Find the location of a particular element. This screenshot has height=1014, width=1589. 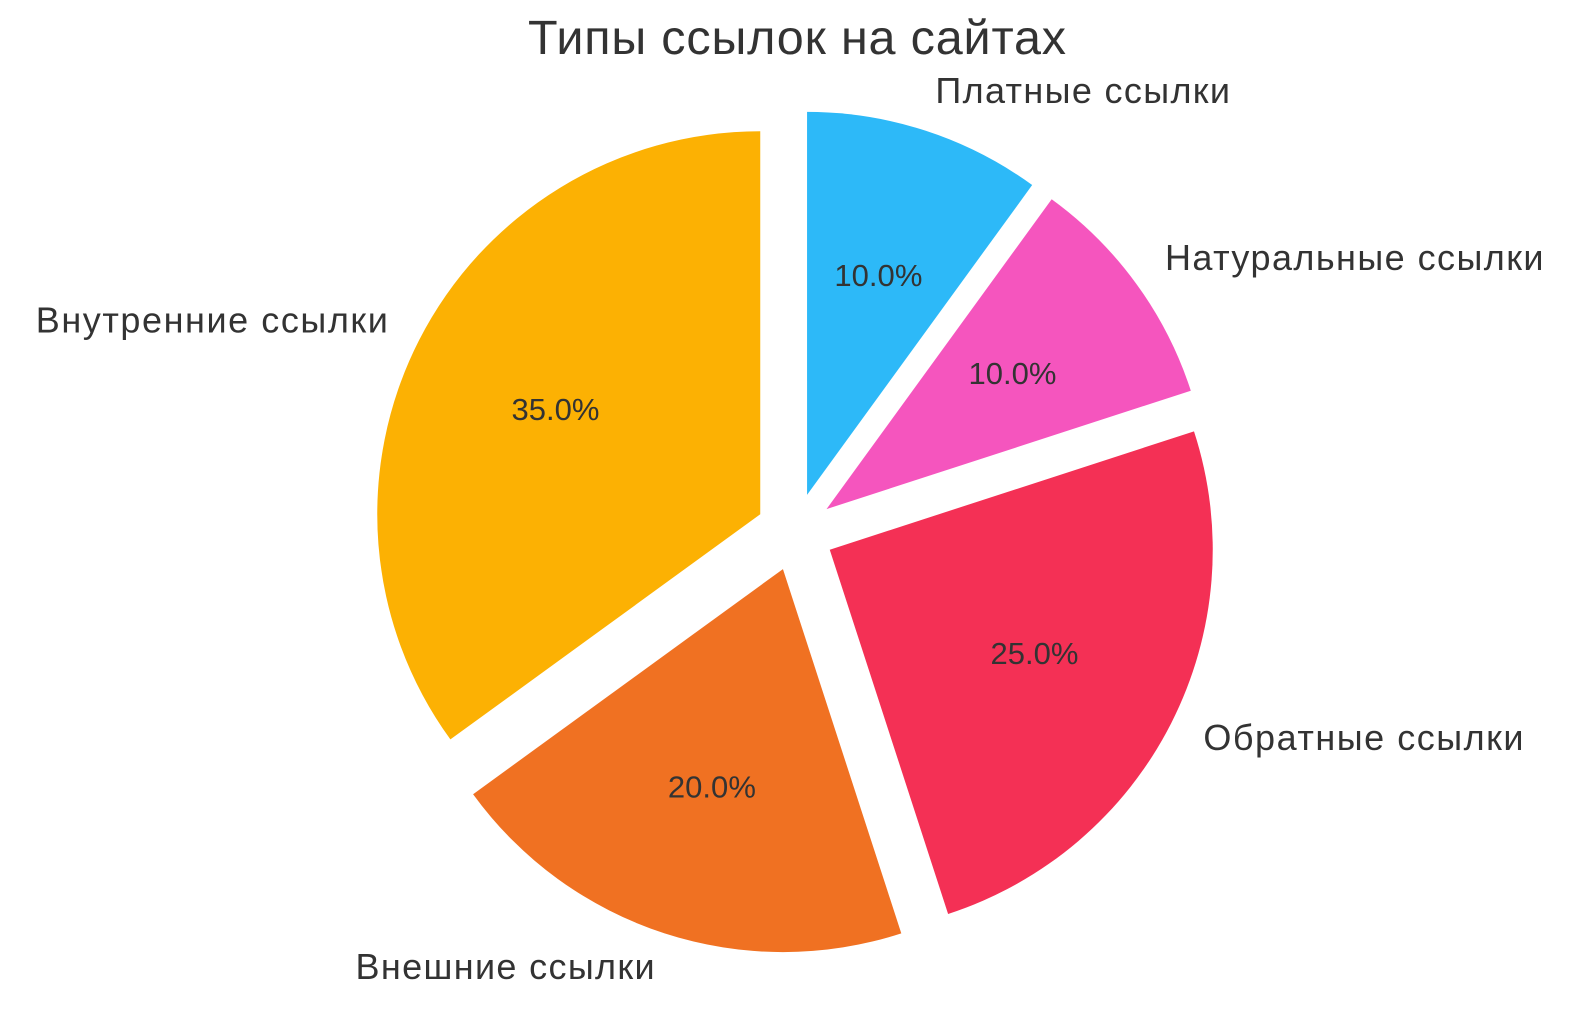

svg-text: 20.0% is located at coordinates (712, 786).